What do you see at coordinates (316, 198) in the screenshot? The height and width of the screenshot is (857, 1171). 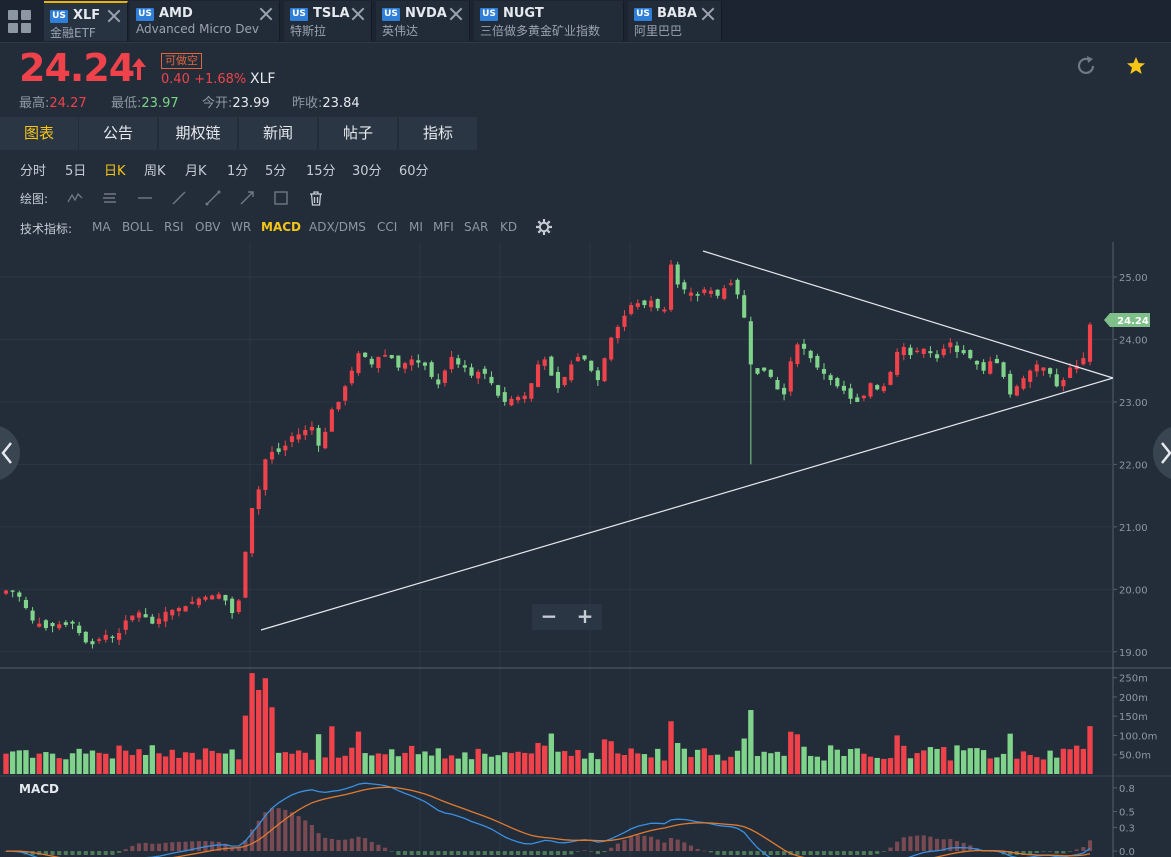 I see `trash-icon` at bounding box center [316, 198].